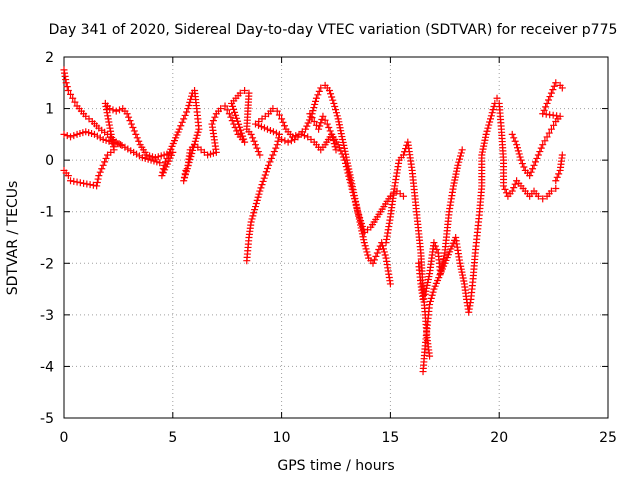  What do you see at coordinates (47, 367) in the screenshot?
I see `y-tick-label: -4` at bounding box center [47, 367].